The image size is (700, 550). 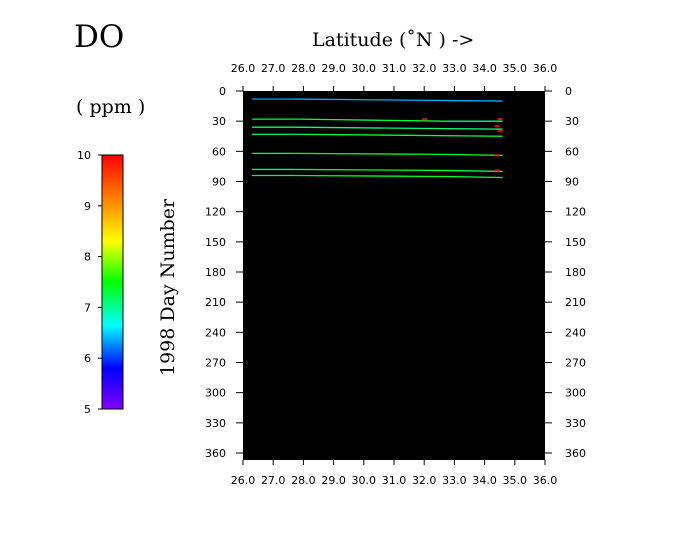 What do you see at coordinates (575, 423) in the screenshot?
I see `y-tick-label-right: 330` at bounding box center [575, 423].